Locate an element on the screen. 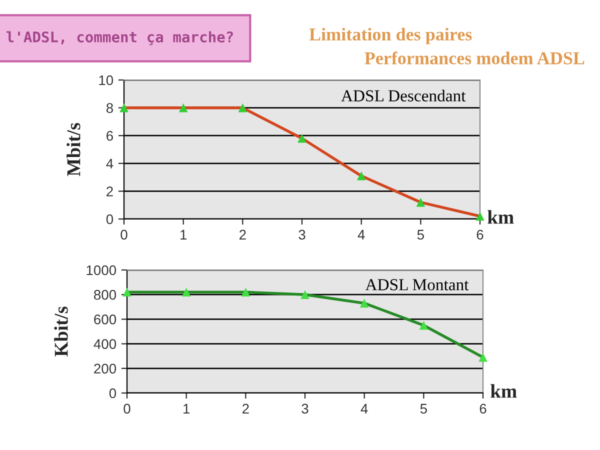  y-tick-label: 400 is located at coordinates (105, 344).